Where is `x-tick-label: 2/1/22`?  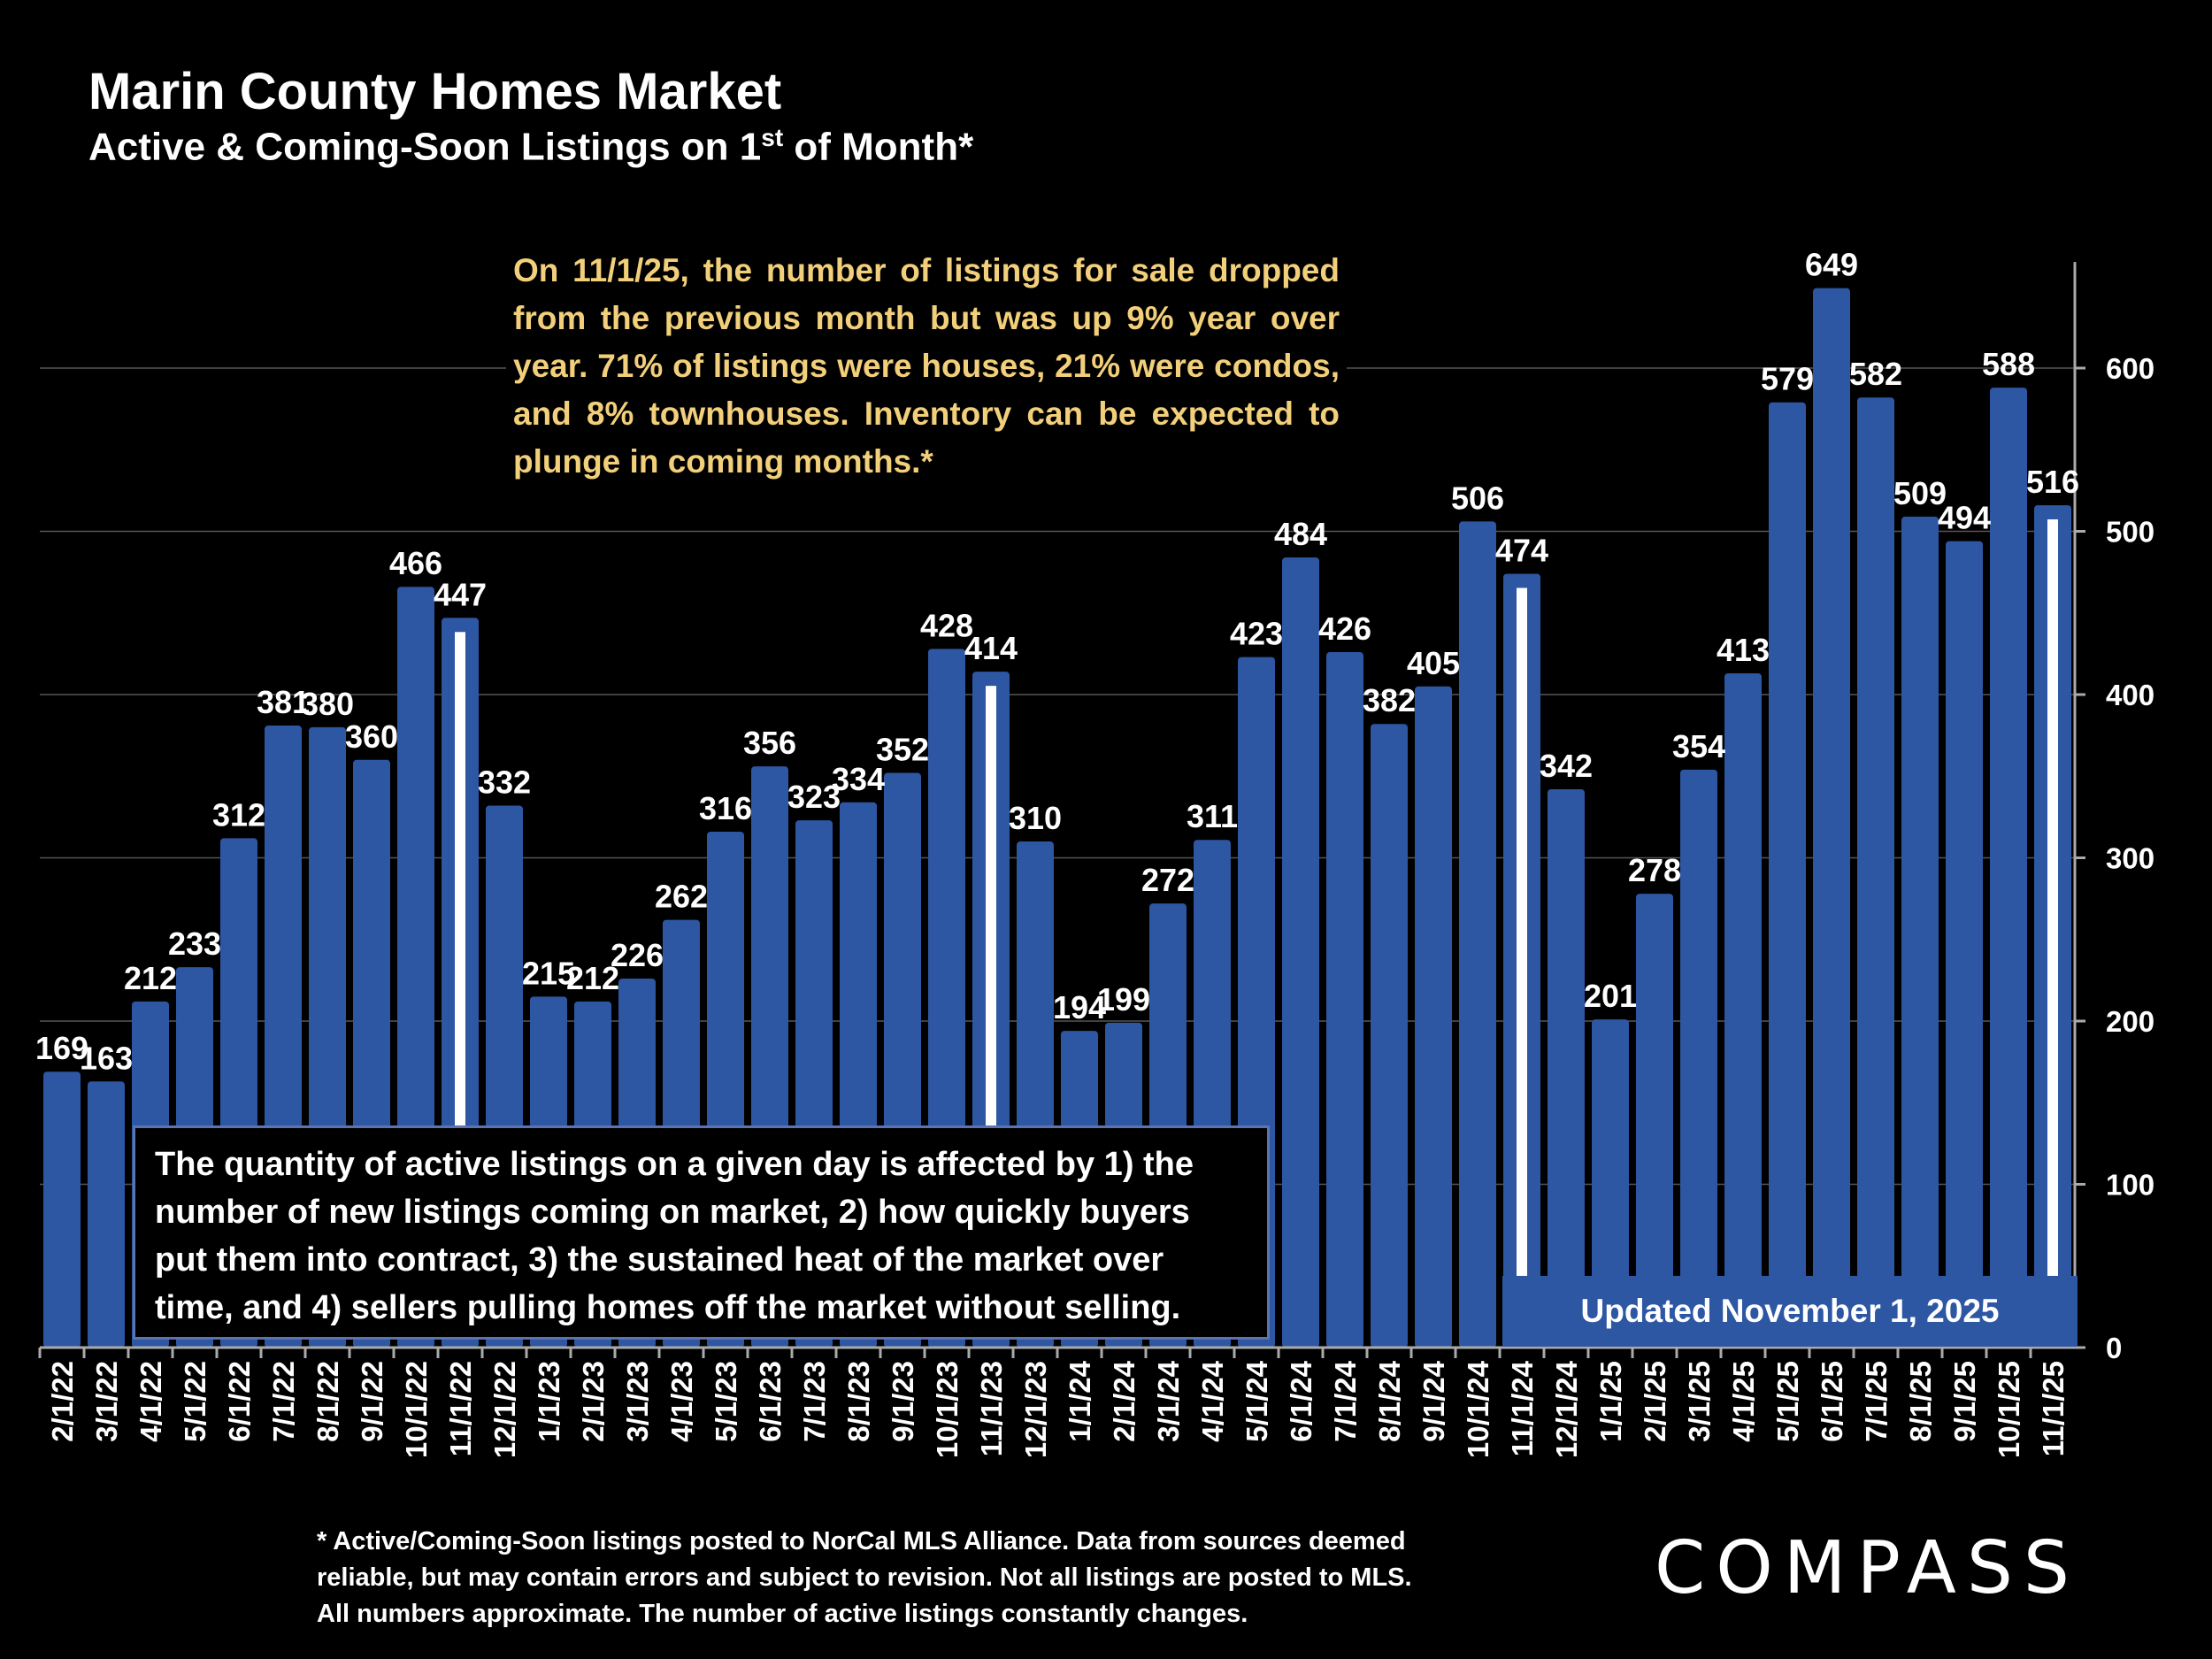
x-tick-label: 2/1/22 is located at coordinates (63, 1401).